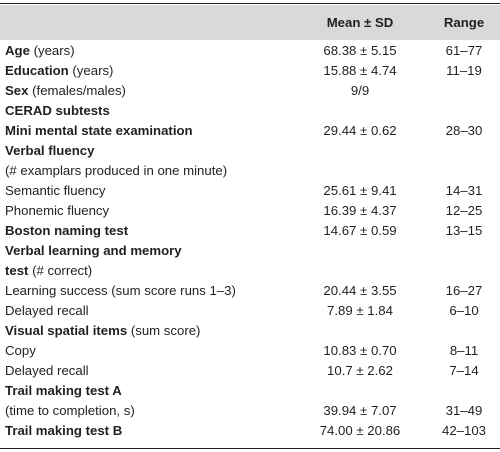 The height and width of the screenshot is (452, 500). What do you see at coordinates (360, 210) in the screenshot?
I see `row-mean-sd: 16.39 ± 4.37` at bounding box center [360, 210].